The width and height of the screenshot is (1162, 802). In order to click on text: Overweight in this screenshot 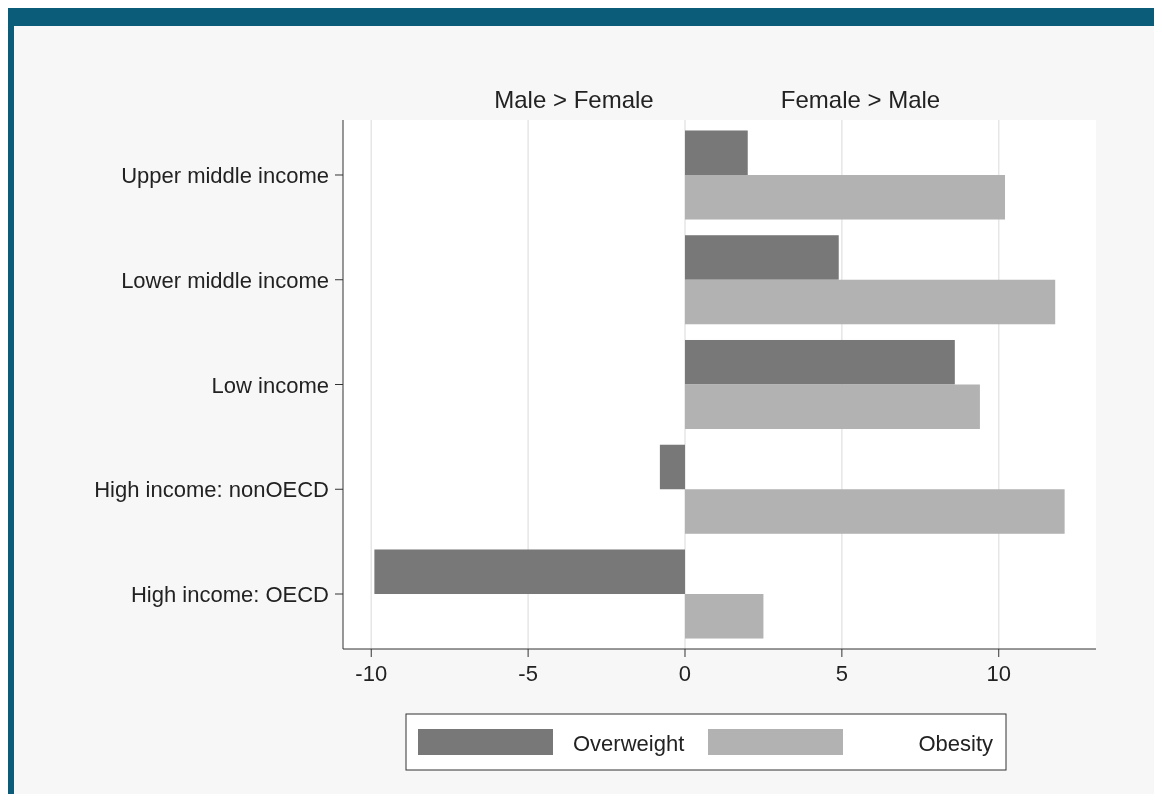, I will do `click(629, 743)`.